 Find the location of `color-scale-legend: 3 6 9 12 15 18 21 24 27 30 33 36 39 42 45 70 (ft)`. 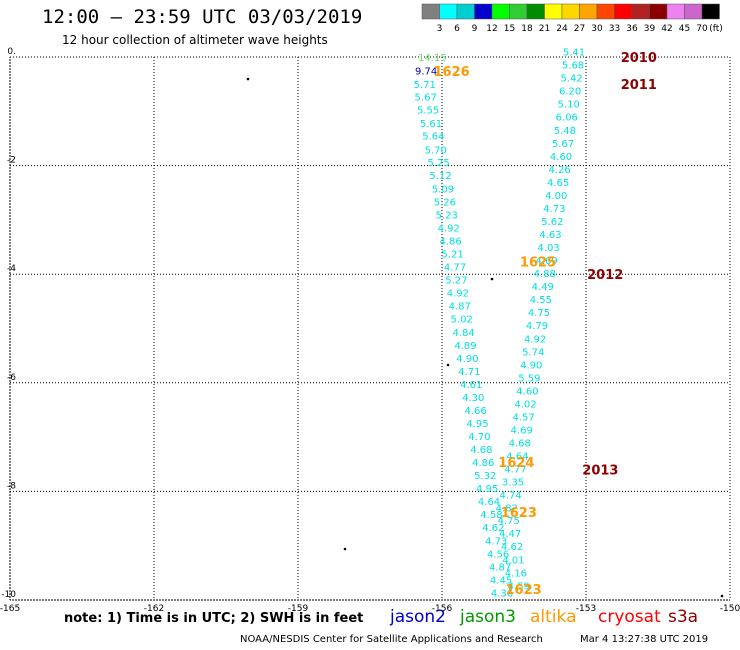

color-scale-legend: 3 6 9 12 15 18 21 24 27 30 33 36 39 42 45 70 (ft) is located at coordinates (572, 18).